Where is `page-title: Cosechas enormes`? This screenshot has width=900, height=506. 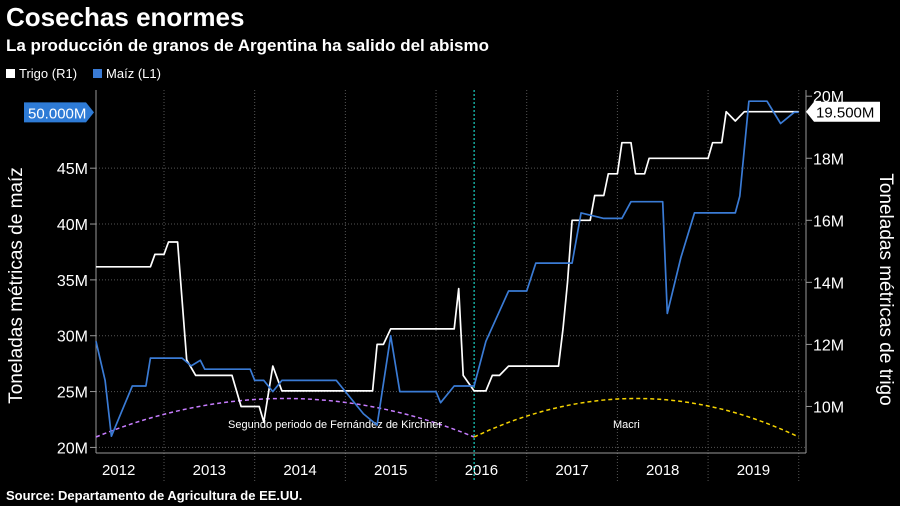 page-title: Cosechas enormes is located at coordinates (125, 17).